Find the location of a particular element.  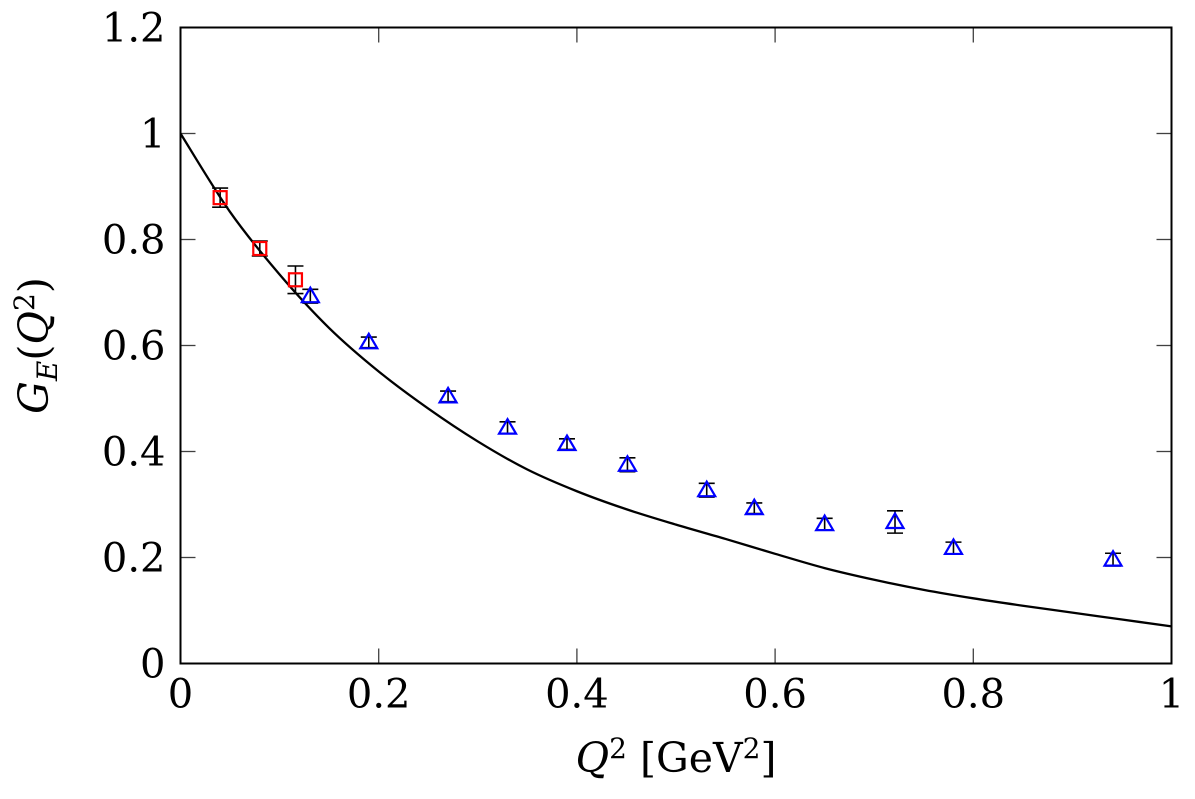

x-tick-label: 0.6 is located at coordinates (775, 695).